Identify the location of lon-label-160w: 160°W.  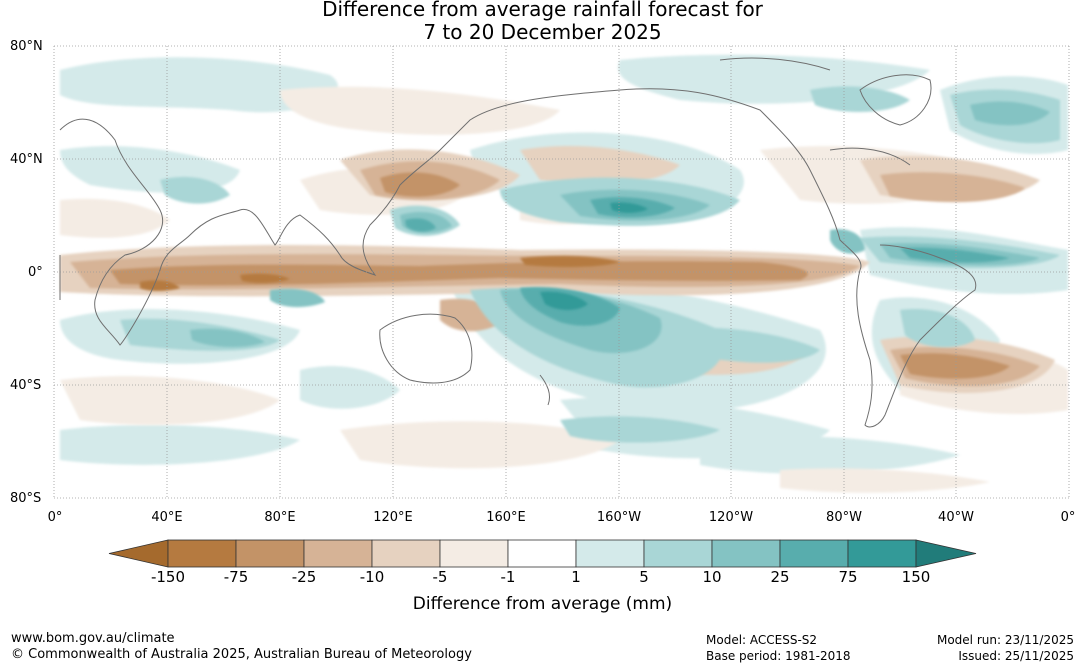
(619, 517).